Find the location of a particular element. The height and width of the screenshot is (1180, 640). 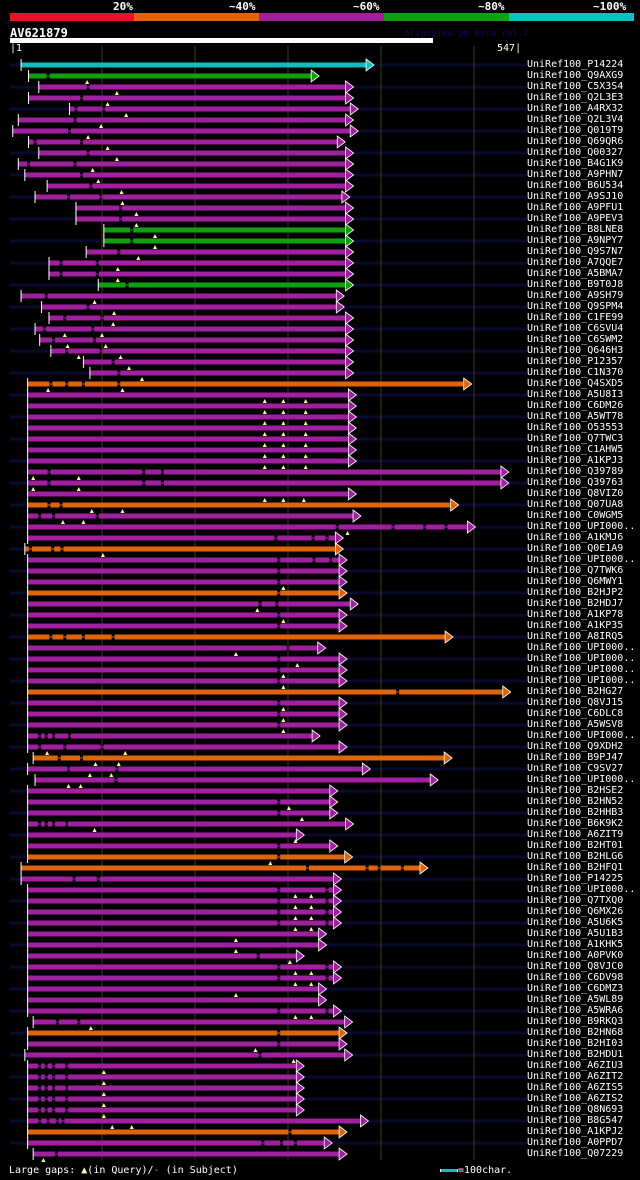

hit-label: UniRef100_B6K9K2 is located at coordinates (575, 823).